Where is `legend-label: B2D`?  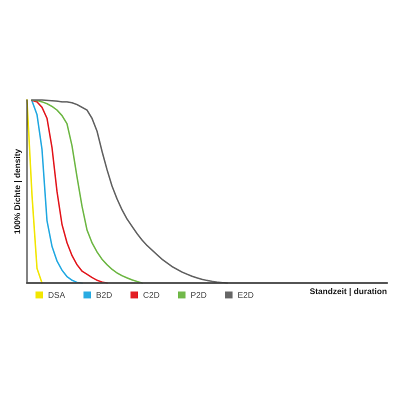
legend-label: B2D is located at coordinates (104, 295).